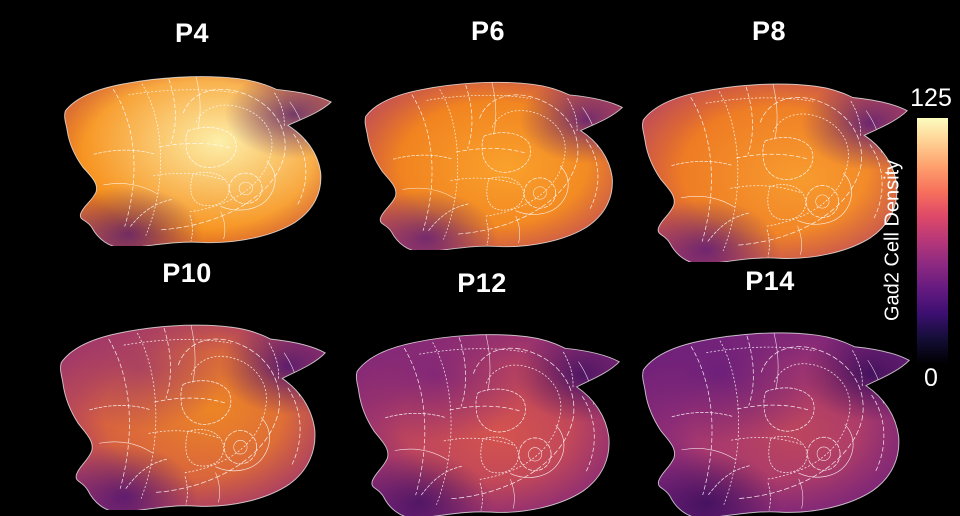 The image size is (960, 516). What do you see at coordinates (482, 283) in the screenshot?
I see `panel-title-p12: P12` at bounding box center [482, 283].